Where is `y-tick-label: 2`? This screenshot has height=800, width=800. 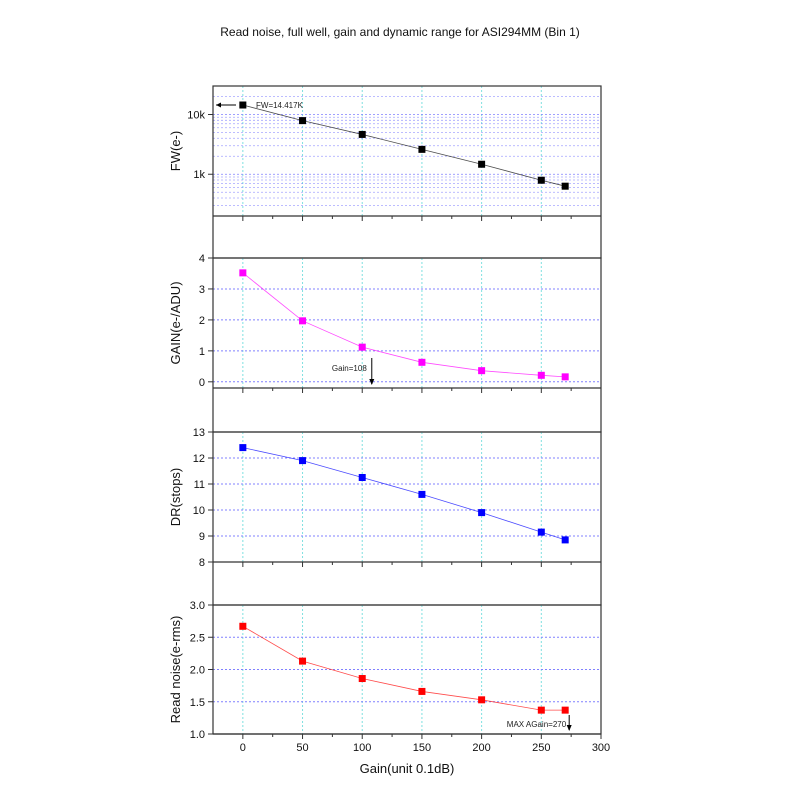 y-tick-label: 2 is located at coordinates (202, 321).